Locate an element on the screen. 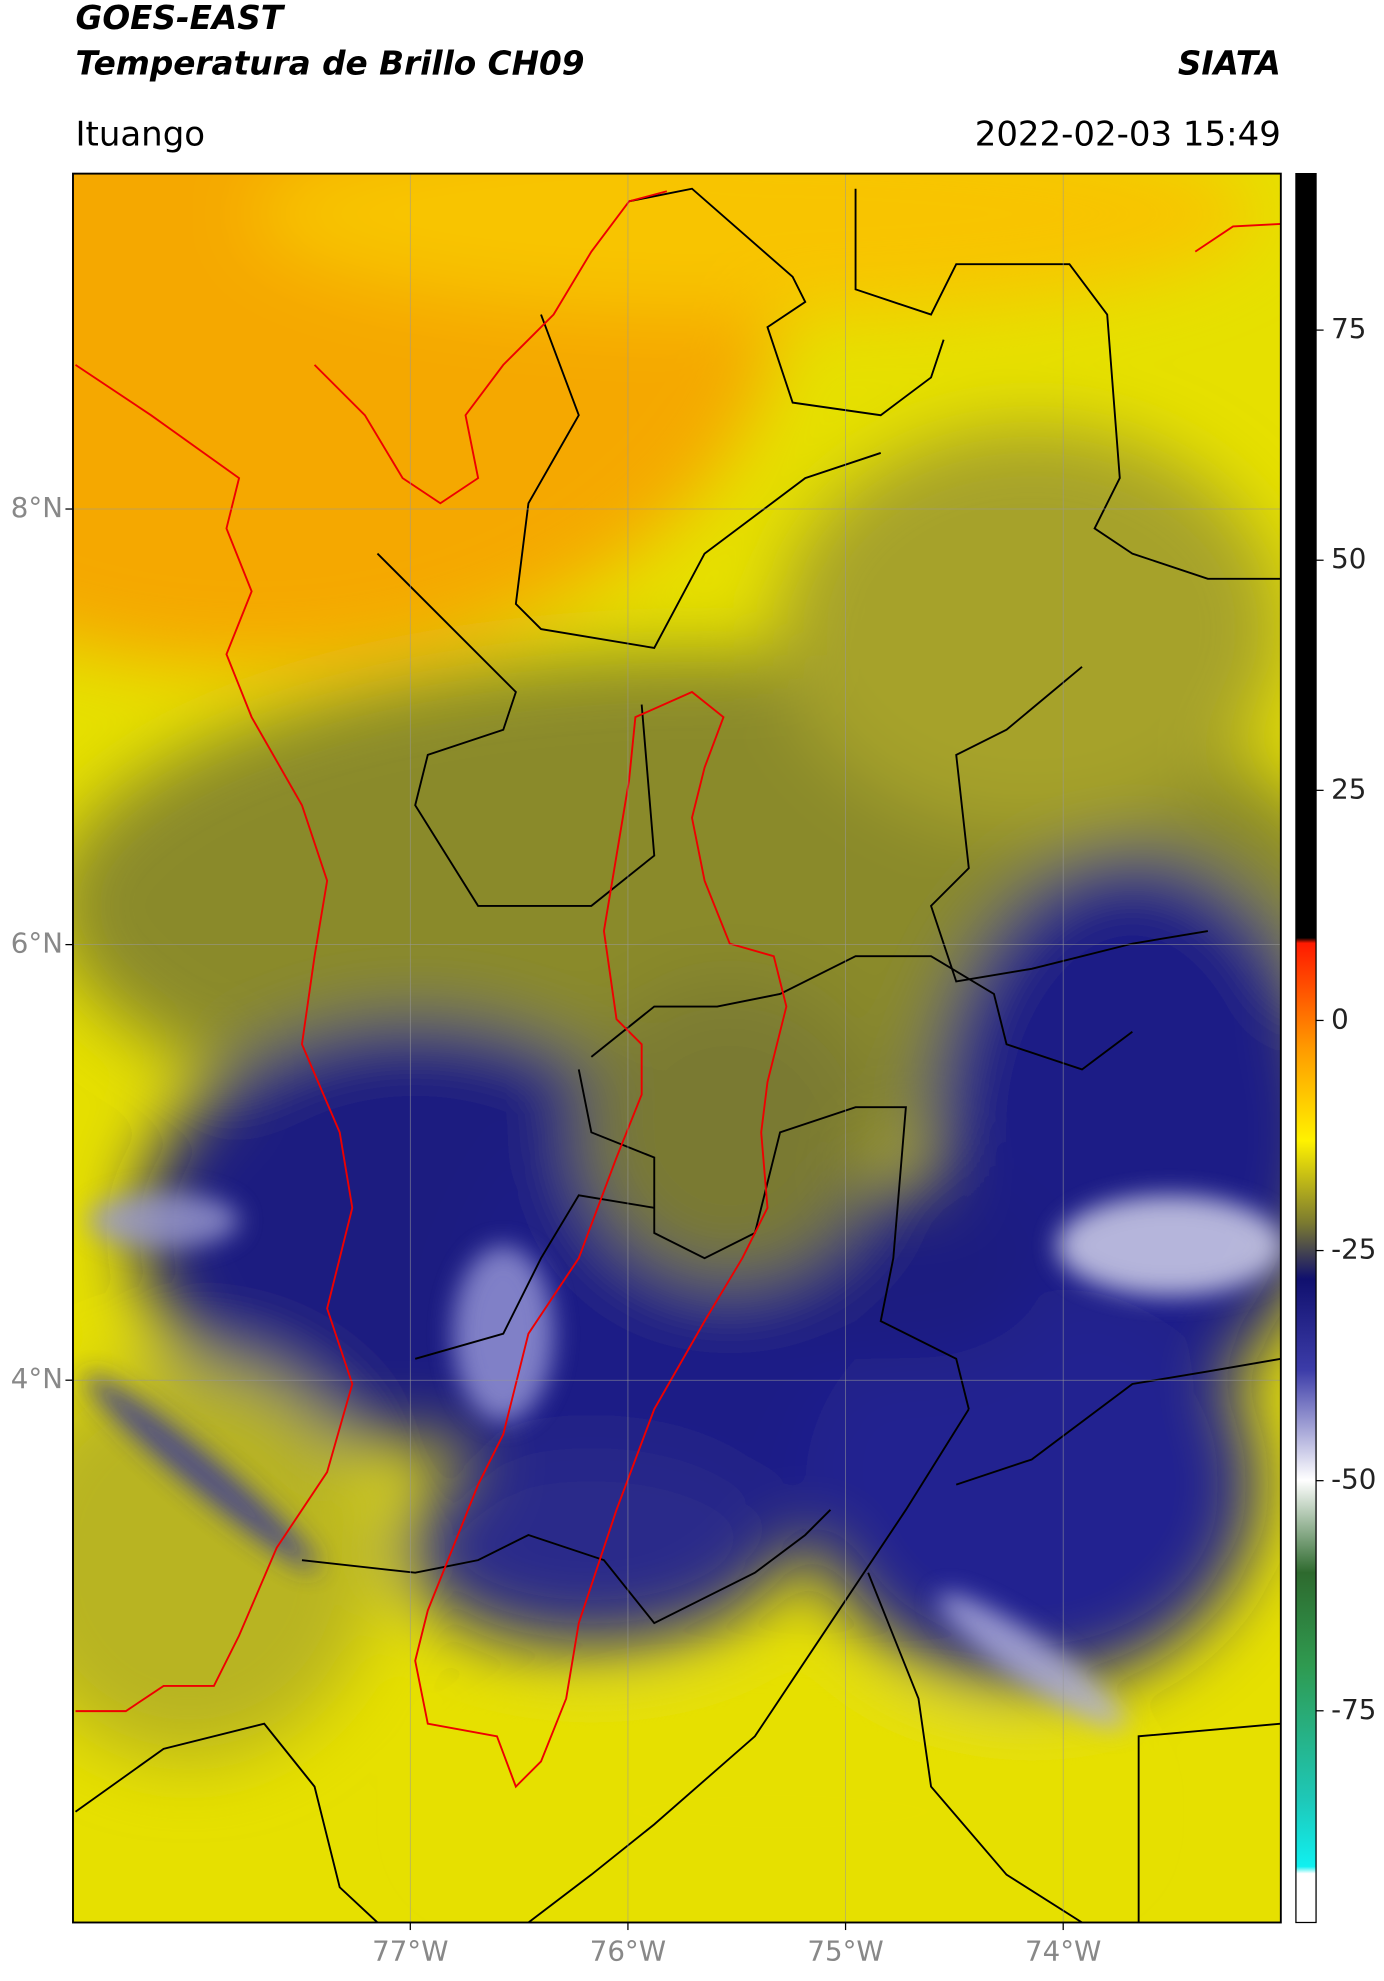 The width and height of the screenshot is (1384, 1981). title: GOES-EAST is located at coordinates (180, 18).